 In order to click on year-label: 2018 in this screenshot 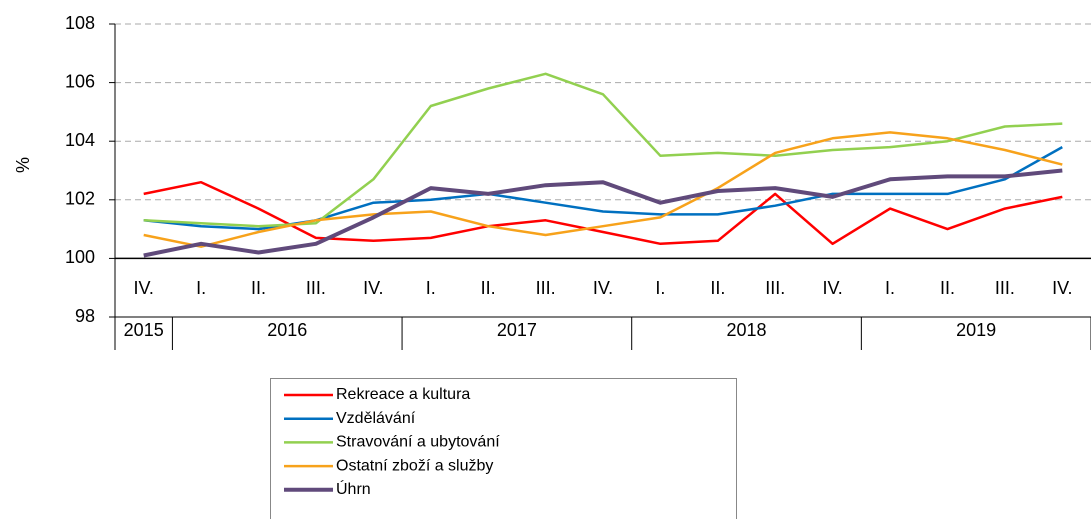, I will do `click(747, 330)`.